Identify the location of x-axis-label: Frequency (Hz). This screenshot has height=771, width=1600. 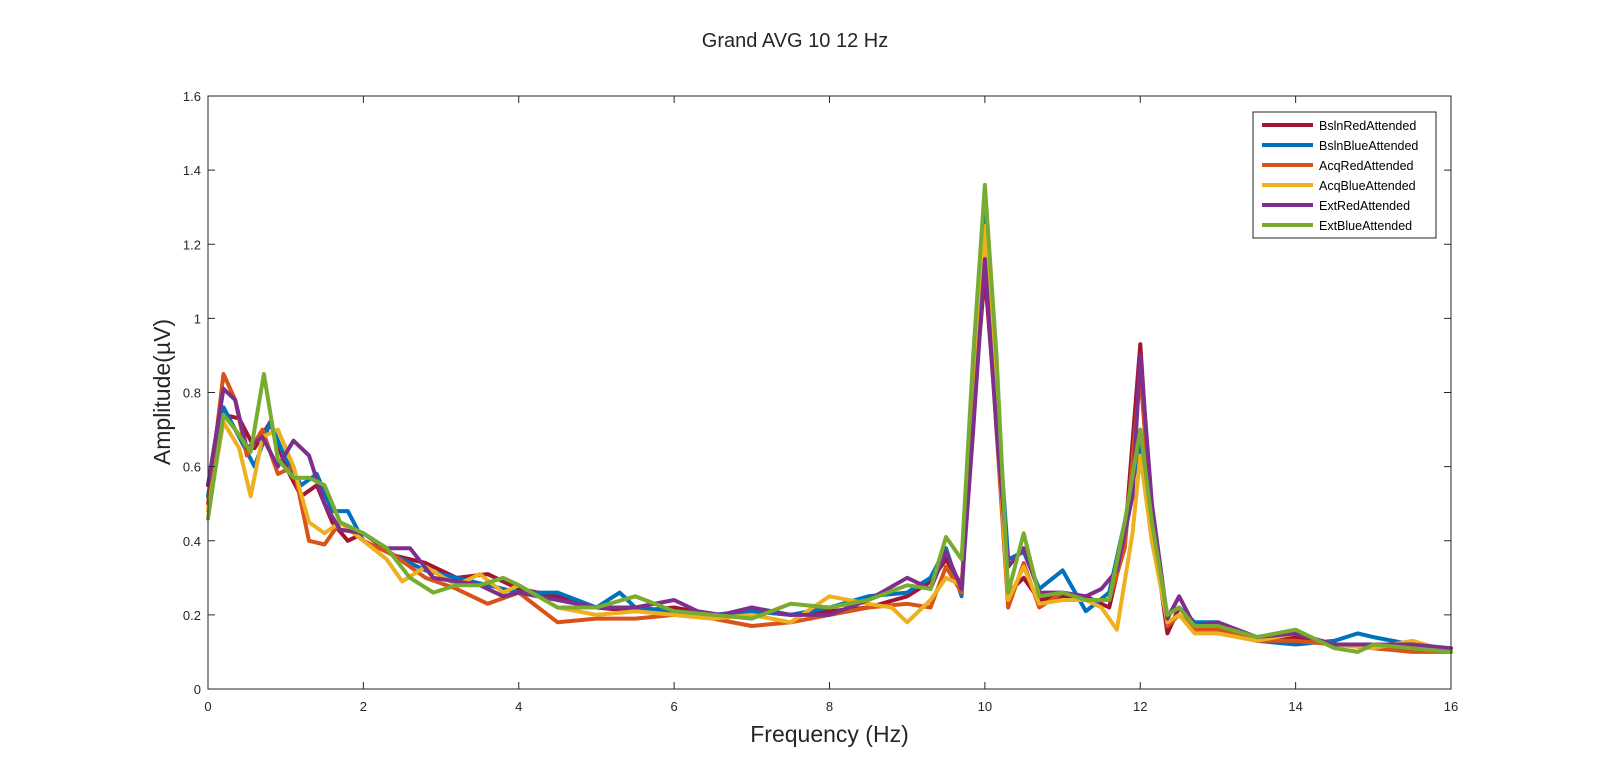
(829, 734).